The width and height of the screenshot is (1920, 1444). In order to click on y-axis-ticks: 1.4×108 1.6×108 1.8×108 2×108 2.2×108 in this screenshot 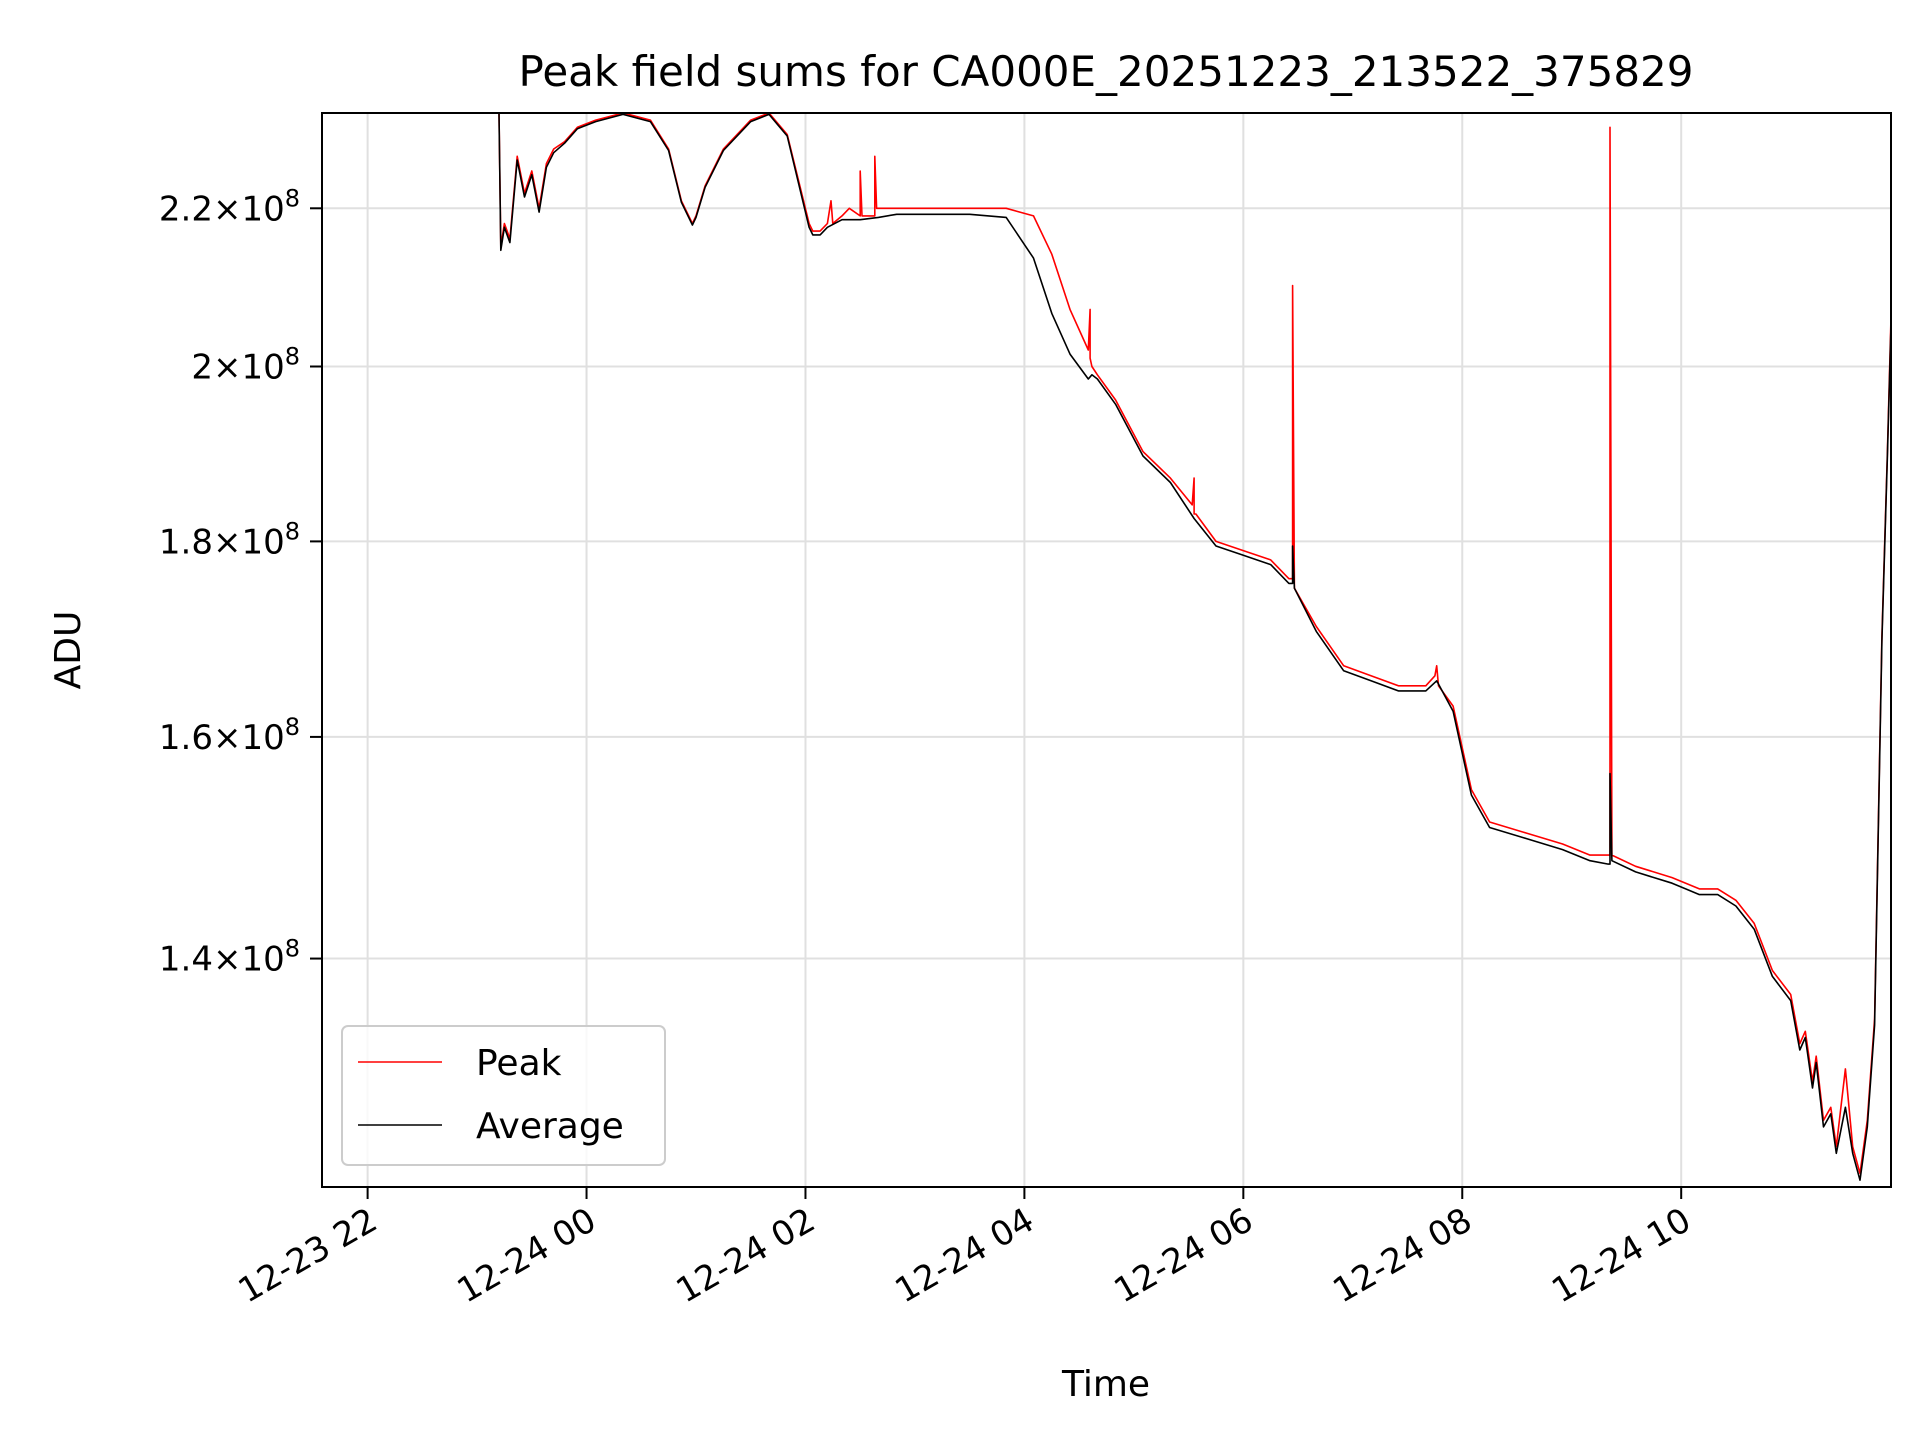, I will do `click(240, 582)`.